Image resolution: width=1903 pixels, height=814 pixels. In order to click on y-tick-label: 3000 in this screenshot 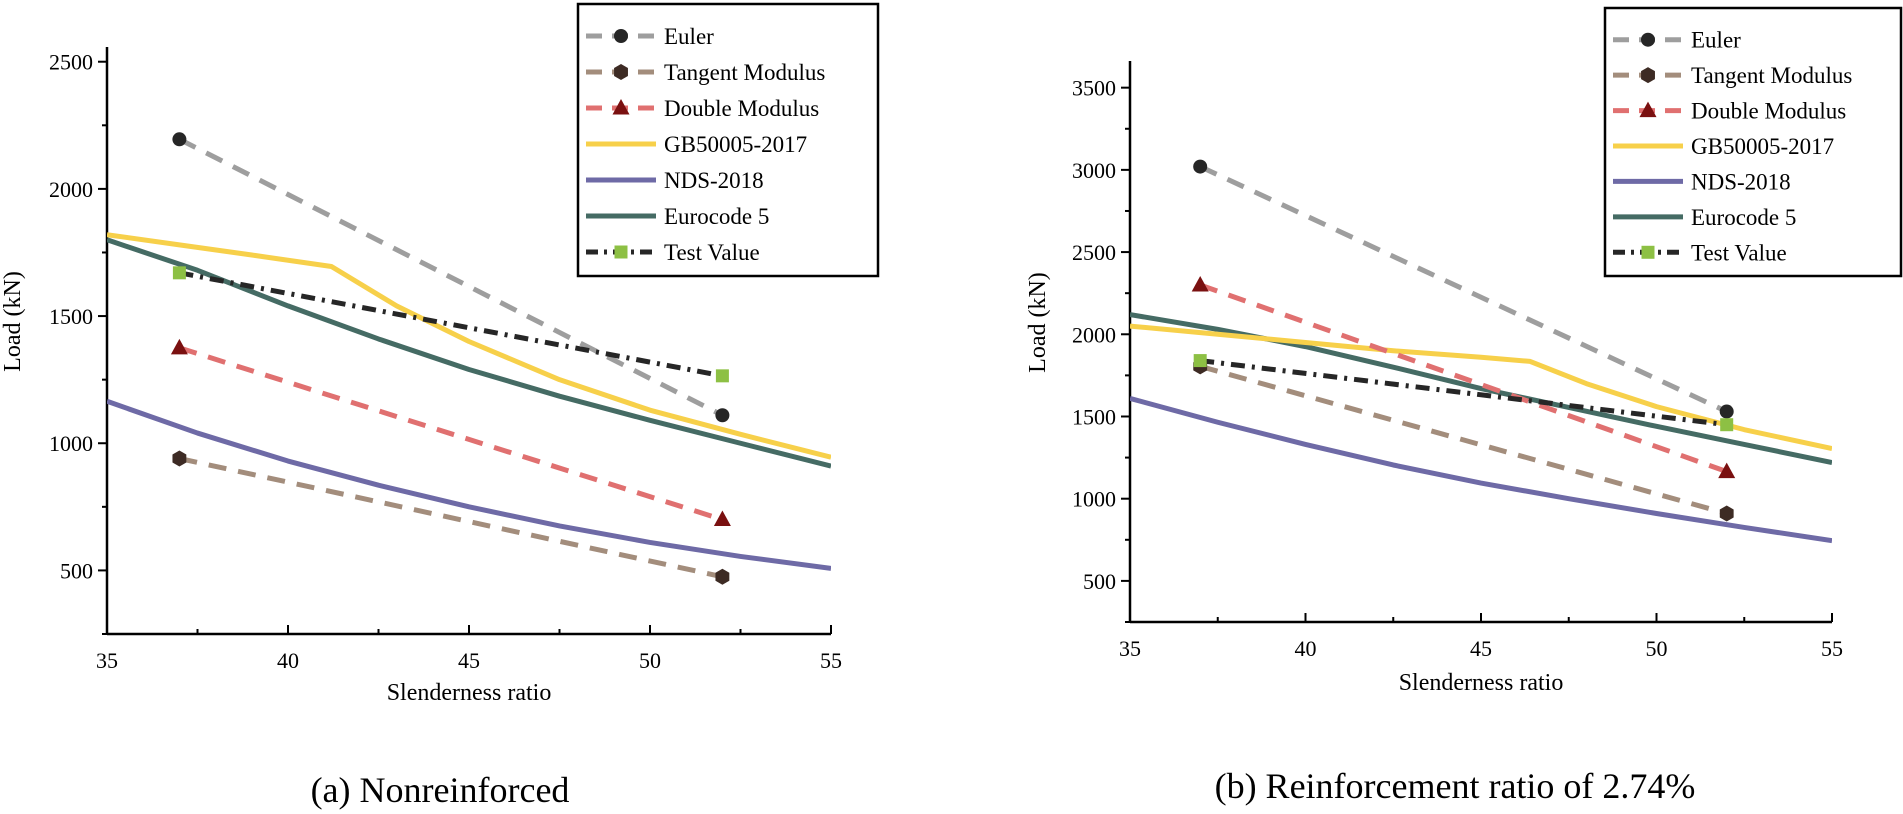, I will do `click(1094, 170)`.